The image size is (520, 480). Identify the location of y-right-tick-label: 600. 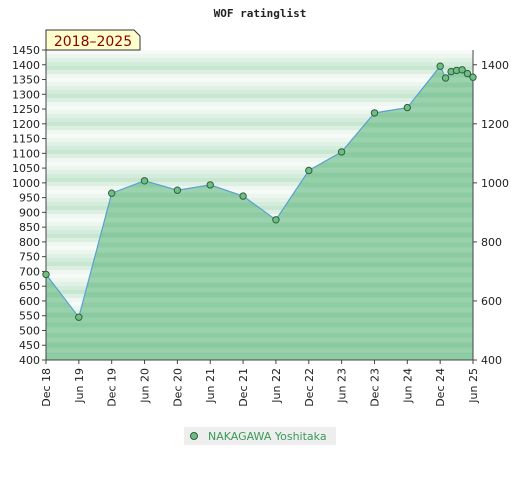
(491, 301).